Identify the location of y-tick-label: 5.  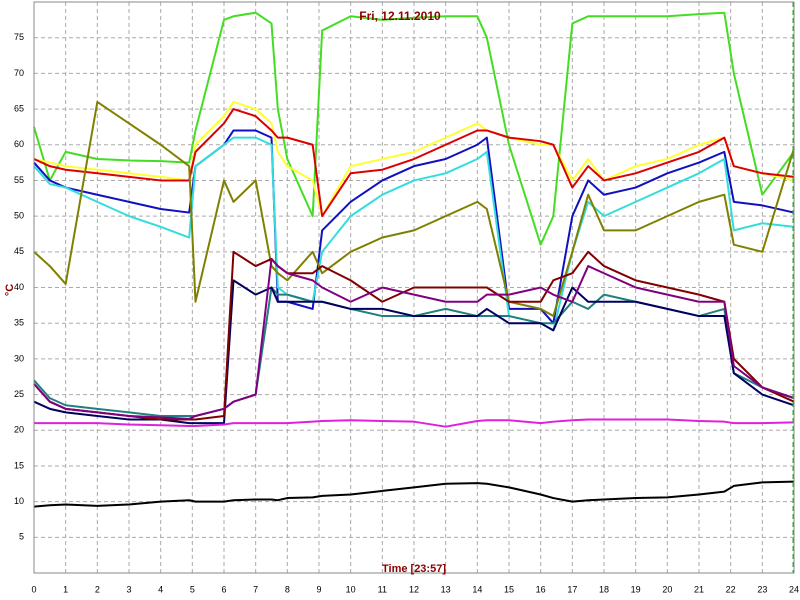
(21, 537).